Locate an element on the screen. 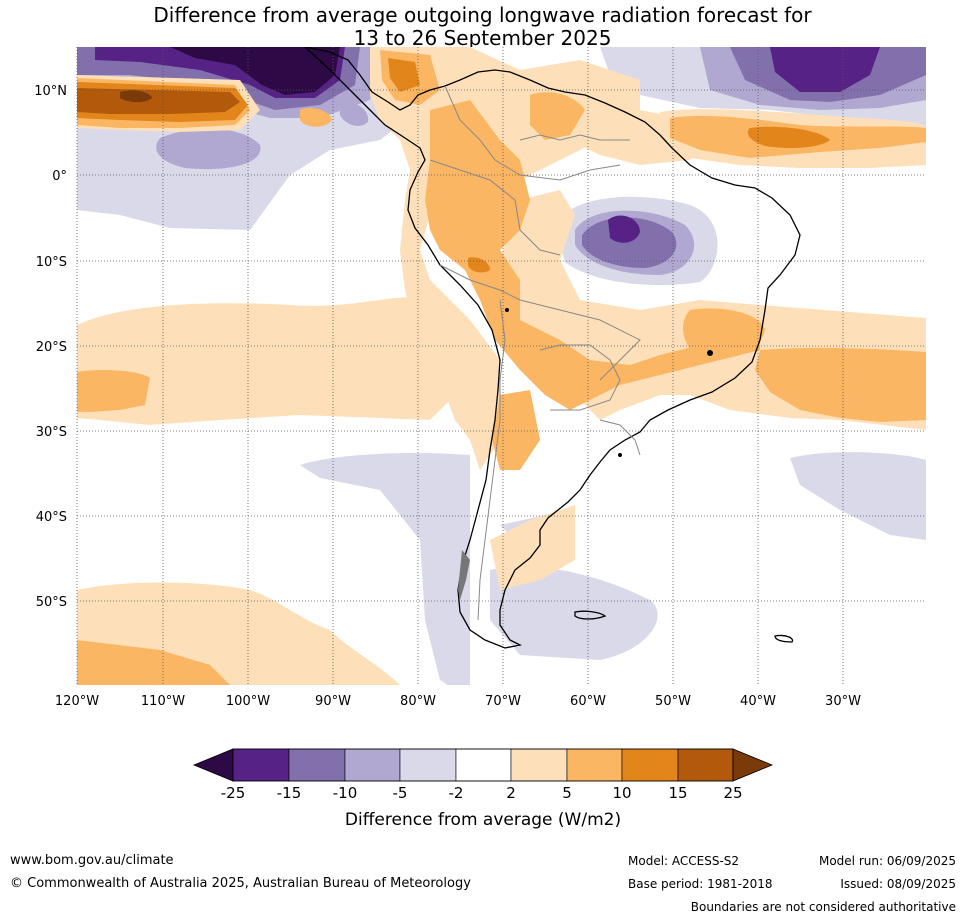 The height and width of the screenshot is (919, 965). anomaly-very-strong-positive is located at coordinates (158, 101).